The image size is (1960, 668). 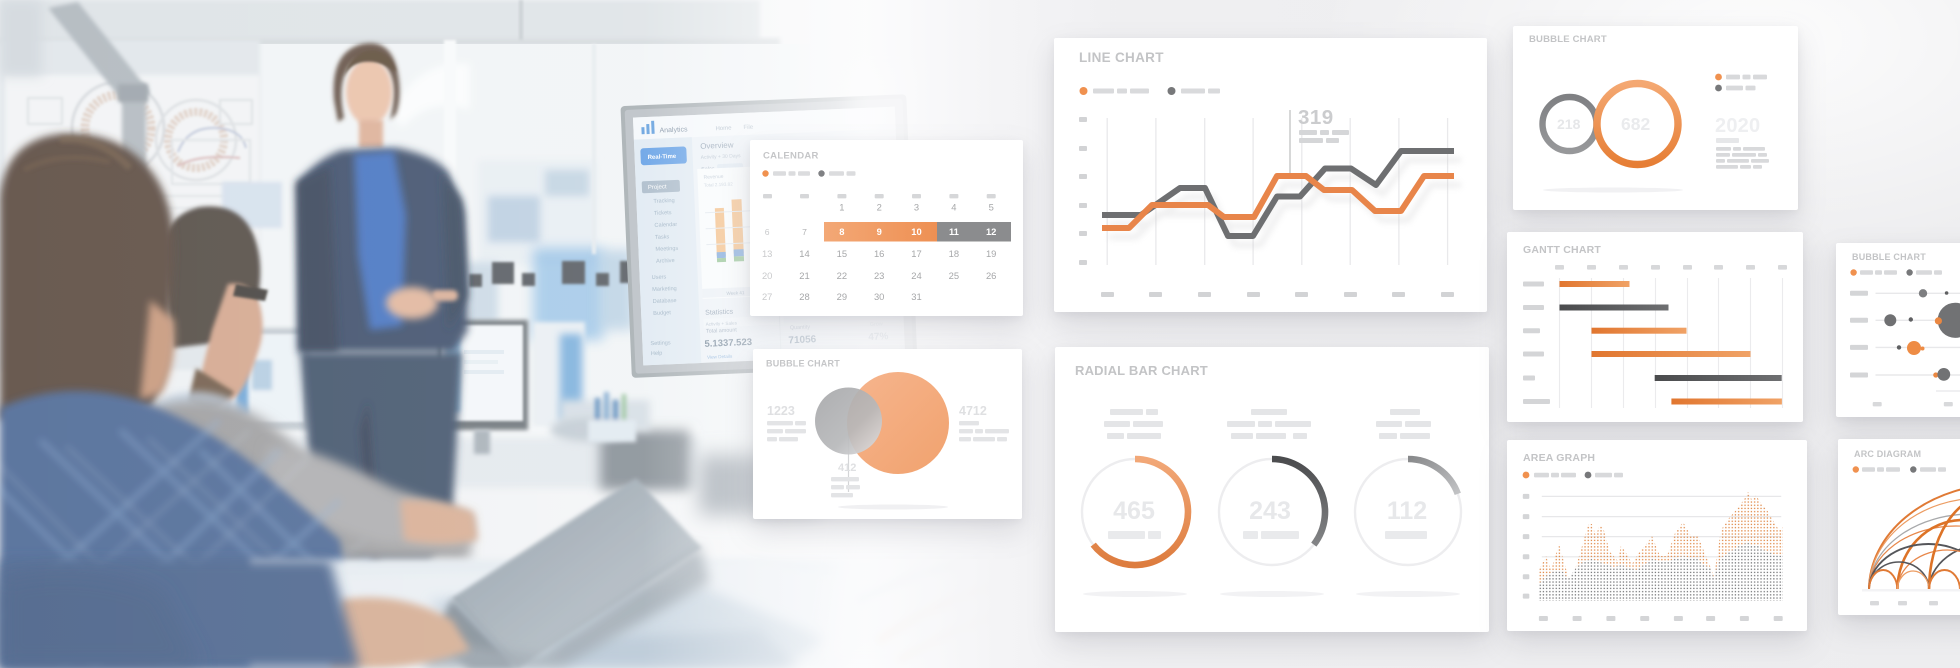 I want to click on svg-text: 3, so click(x=916, y=207).